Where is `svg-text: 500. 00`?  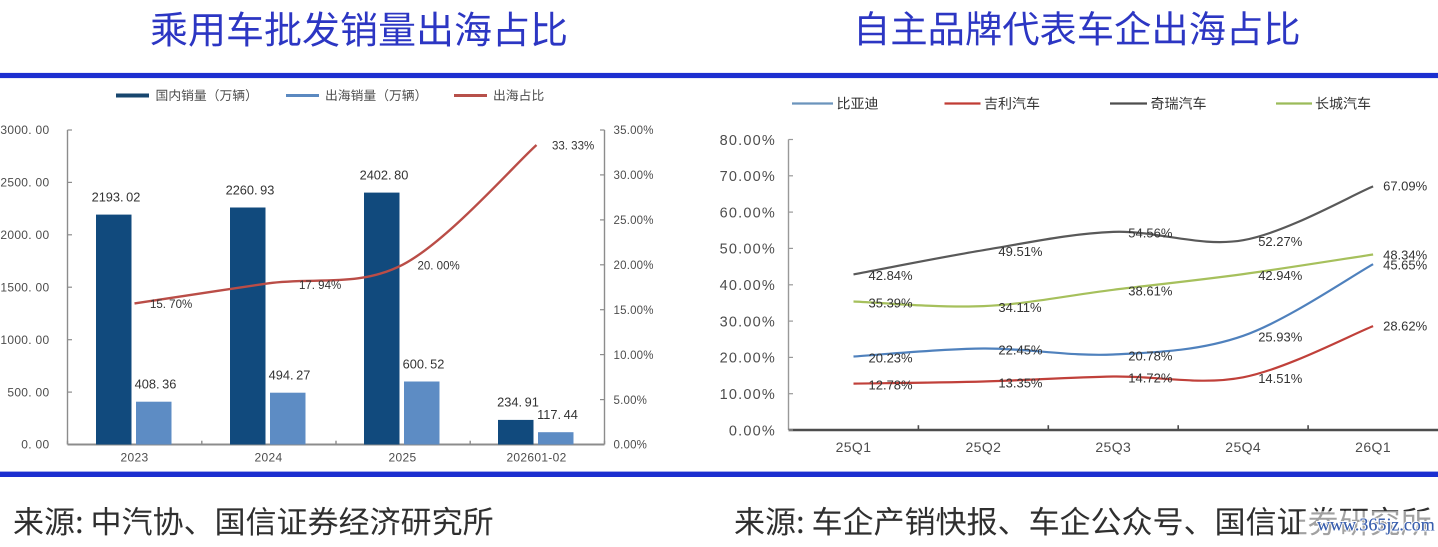
svg-text: 500. 00 is located at coordinates (28, 392).